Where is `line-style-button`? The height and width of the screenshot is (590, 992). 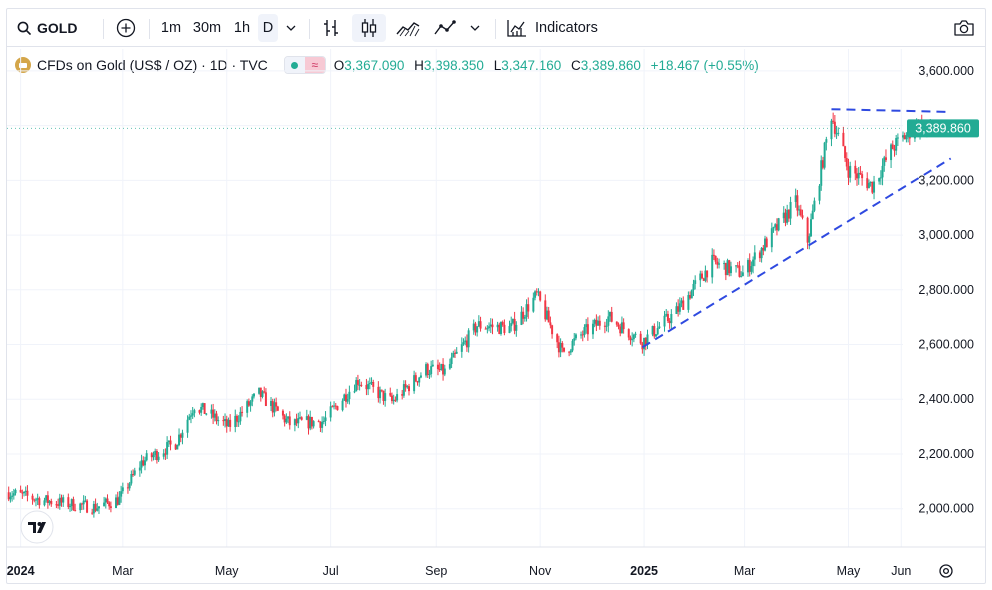
line-style-button is located at coordinates (446, 28).